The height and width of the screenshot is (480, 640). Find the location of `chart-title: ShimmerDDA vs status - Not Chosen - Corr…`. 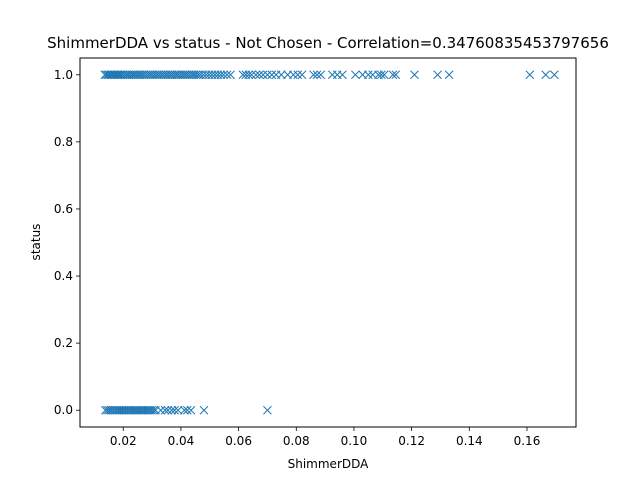

chart-title: ShimmerDDA vs status - Not Chosen - Corr… is located at coordinates (328, 43).